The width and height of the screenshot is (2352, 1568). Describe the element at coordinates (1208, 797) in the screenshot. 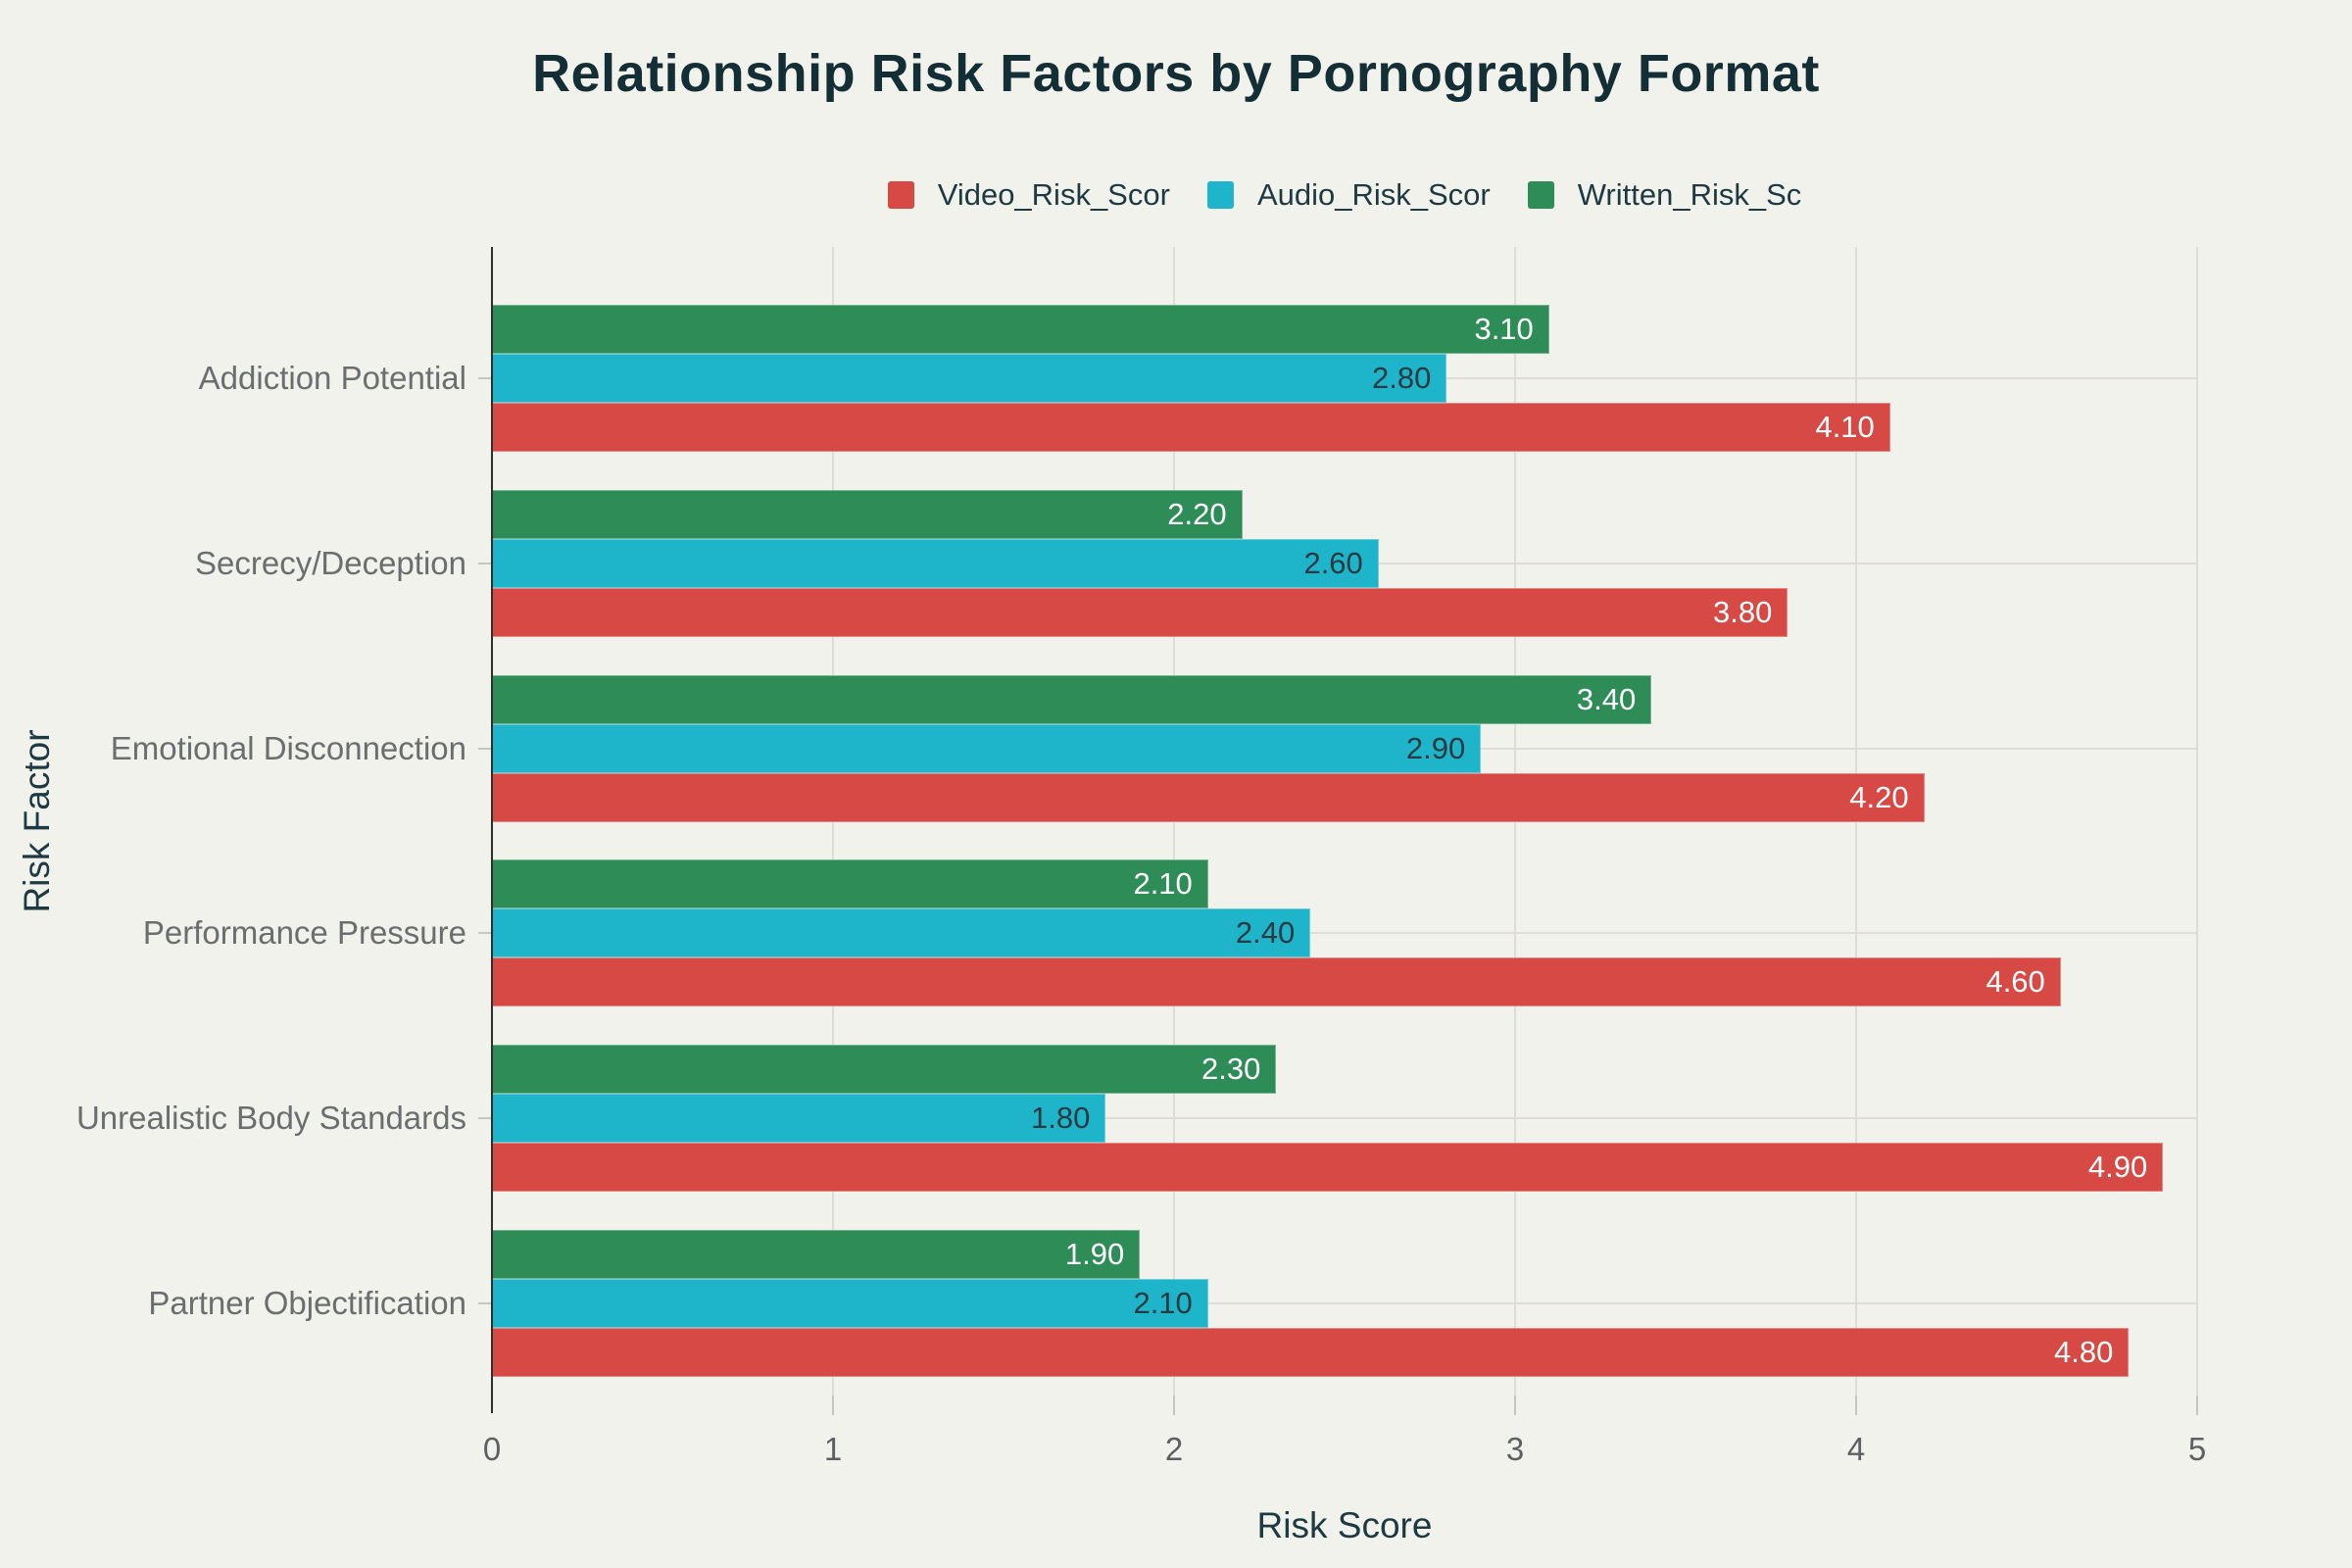

I see `bar-Video_Risk_Scor: 4.20` at that location.